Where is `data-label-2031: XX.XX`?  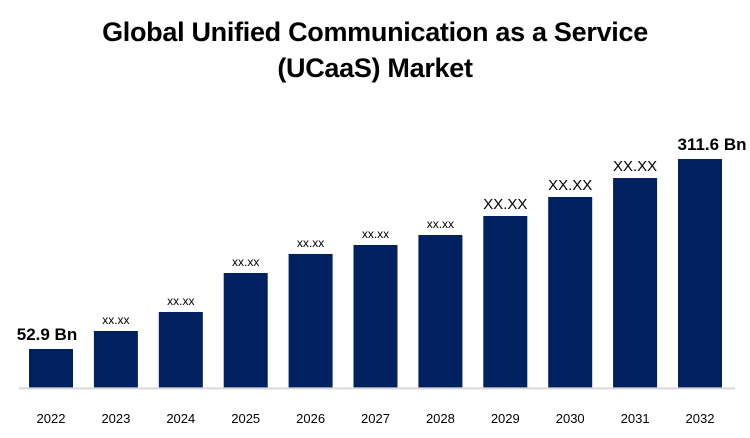 data-label-2031: XX.XX is located at coordinates (635, 166).